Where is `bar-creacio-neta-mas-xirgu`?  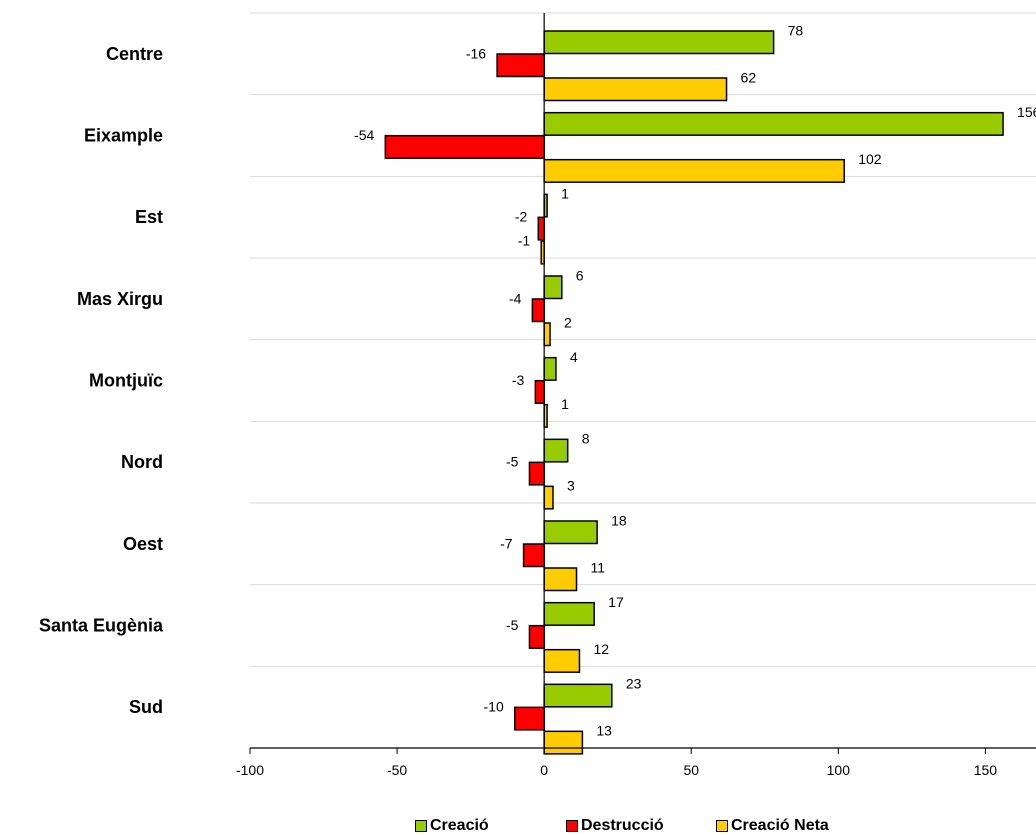
bar-creacio-neta-mas-xirgu is located at coordinates (547, 334).